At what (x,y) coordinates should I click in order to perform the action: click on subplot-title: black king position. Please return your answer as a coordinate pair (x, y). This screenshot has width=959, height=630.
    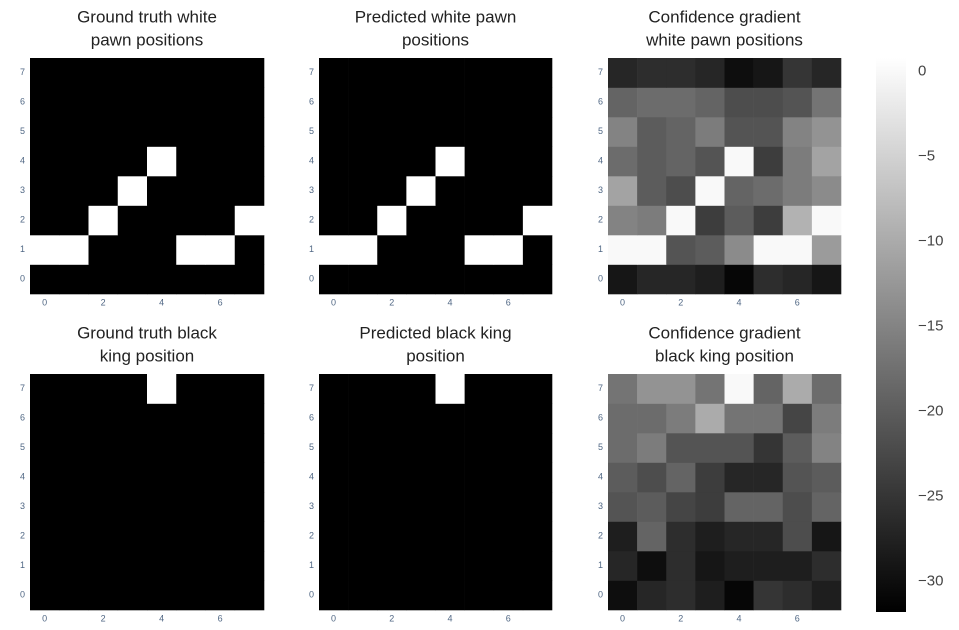
    Looking at the image, I should click on (724, 355).